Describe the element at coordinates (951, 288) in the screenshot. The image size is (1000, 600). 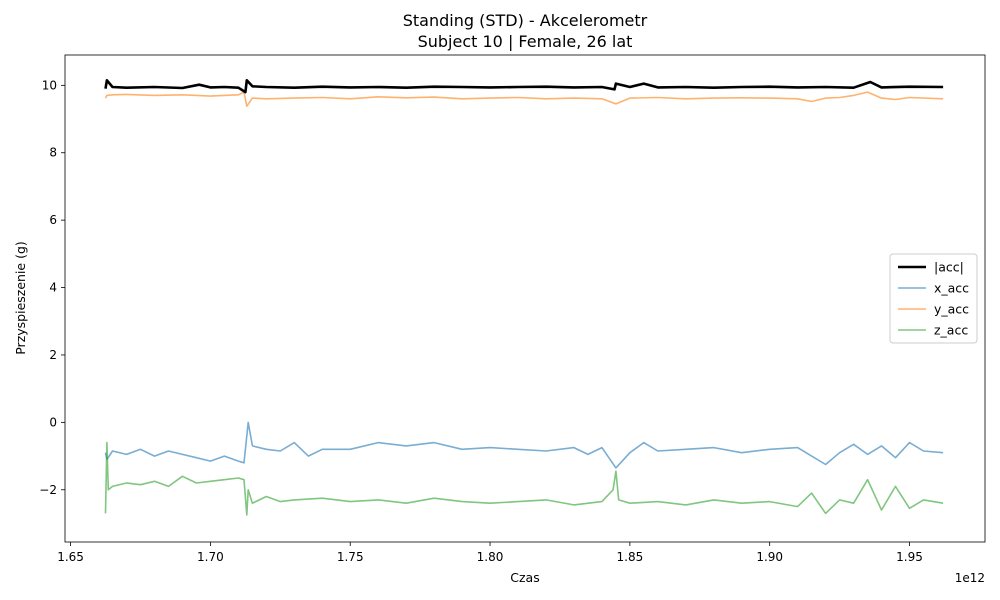
I see `legend-label: x_acc` at that location.